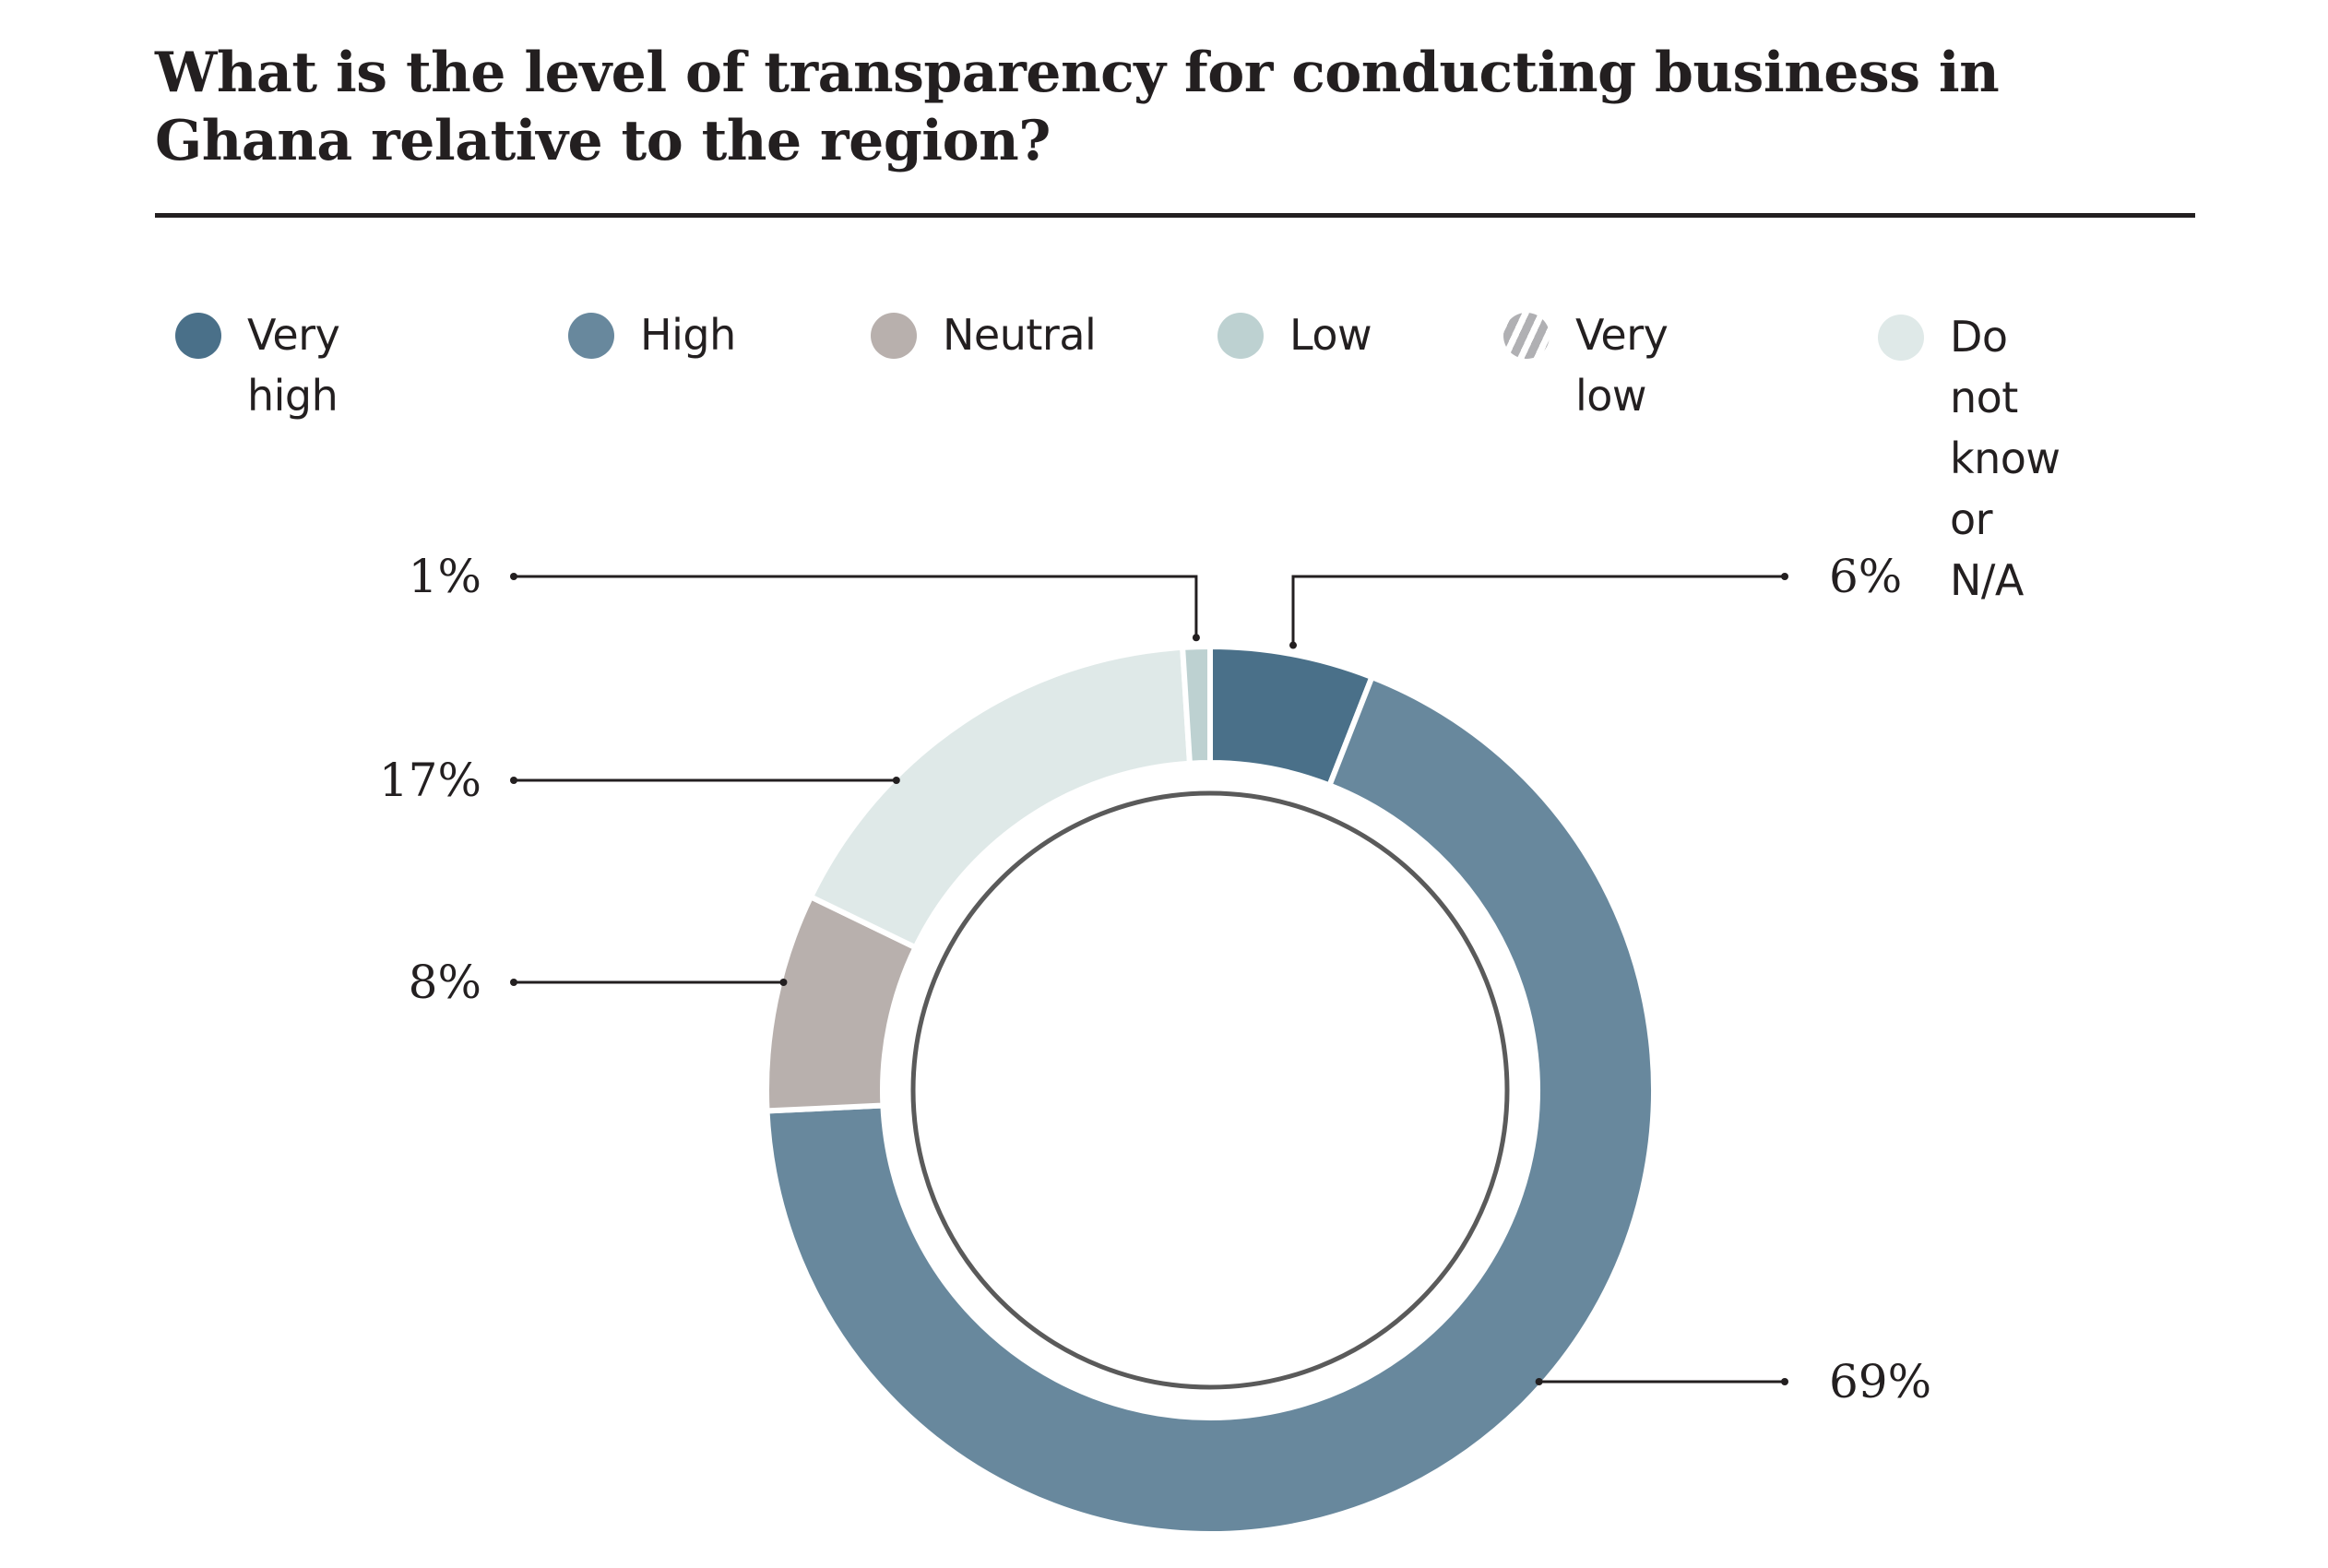 This screenshot has width=2328, height=1568. I want to click on data-label-do-not-know-or-n-a: 17%, so click(430, 780).